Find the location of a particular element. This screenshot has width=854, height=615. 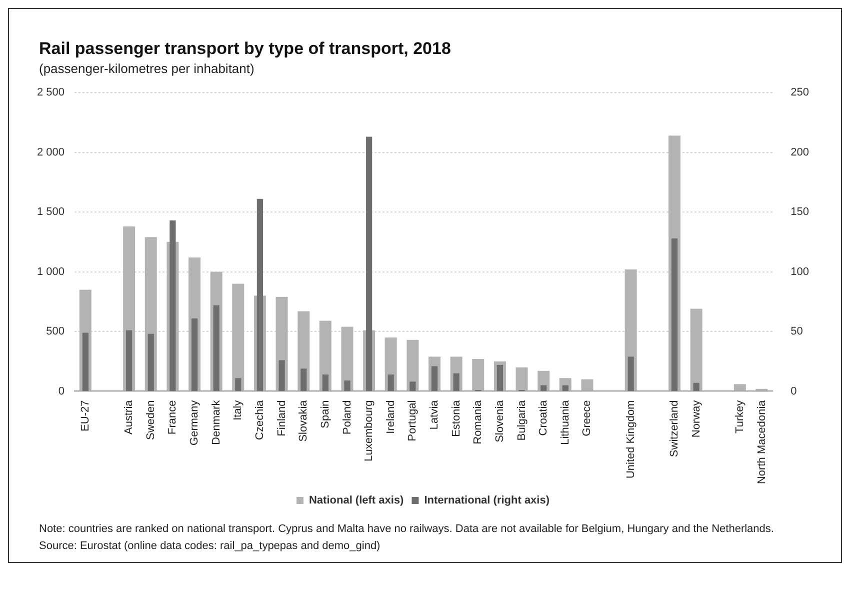

source-note: Source: Eurostat (online data codes: rail_pa_typepas and demo_gind) is located at coordinates (210, 546).